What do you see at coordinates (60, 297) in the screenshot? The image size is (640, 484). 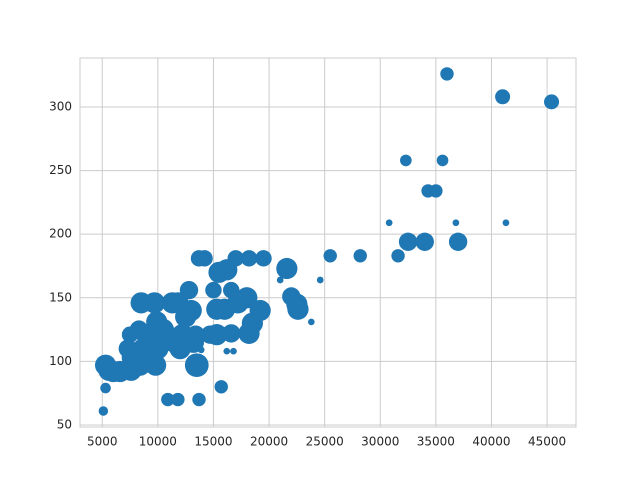 I see `y-tick-label: 150` at bounding box center [60, 297].